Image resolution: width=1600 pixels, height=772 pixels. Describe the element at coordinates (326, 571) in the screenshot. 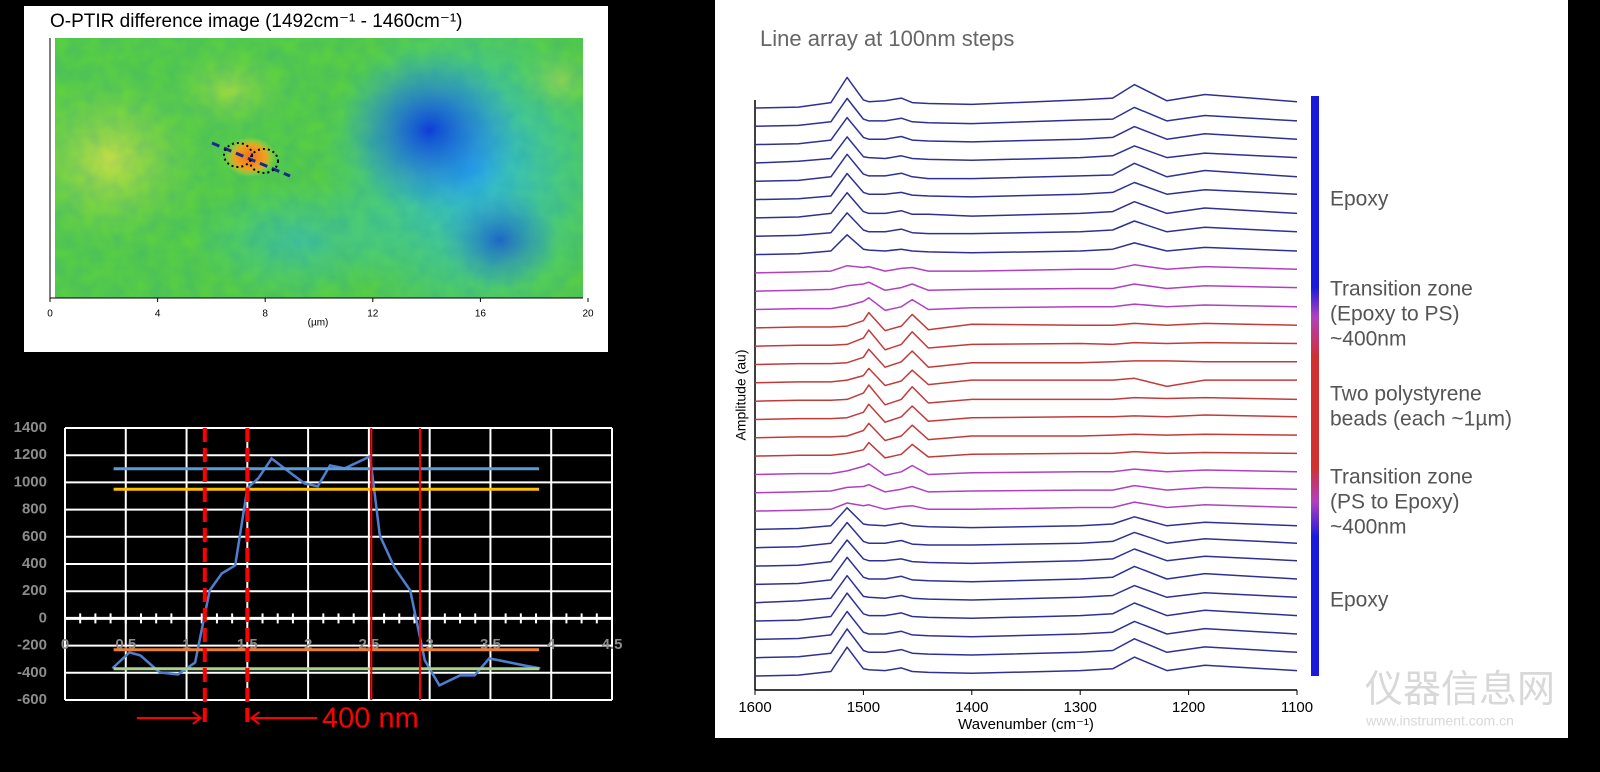

I see `profile-line` at that location.